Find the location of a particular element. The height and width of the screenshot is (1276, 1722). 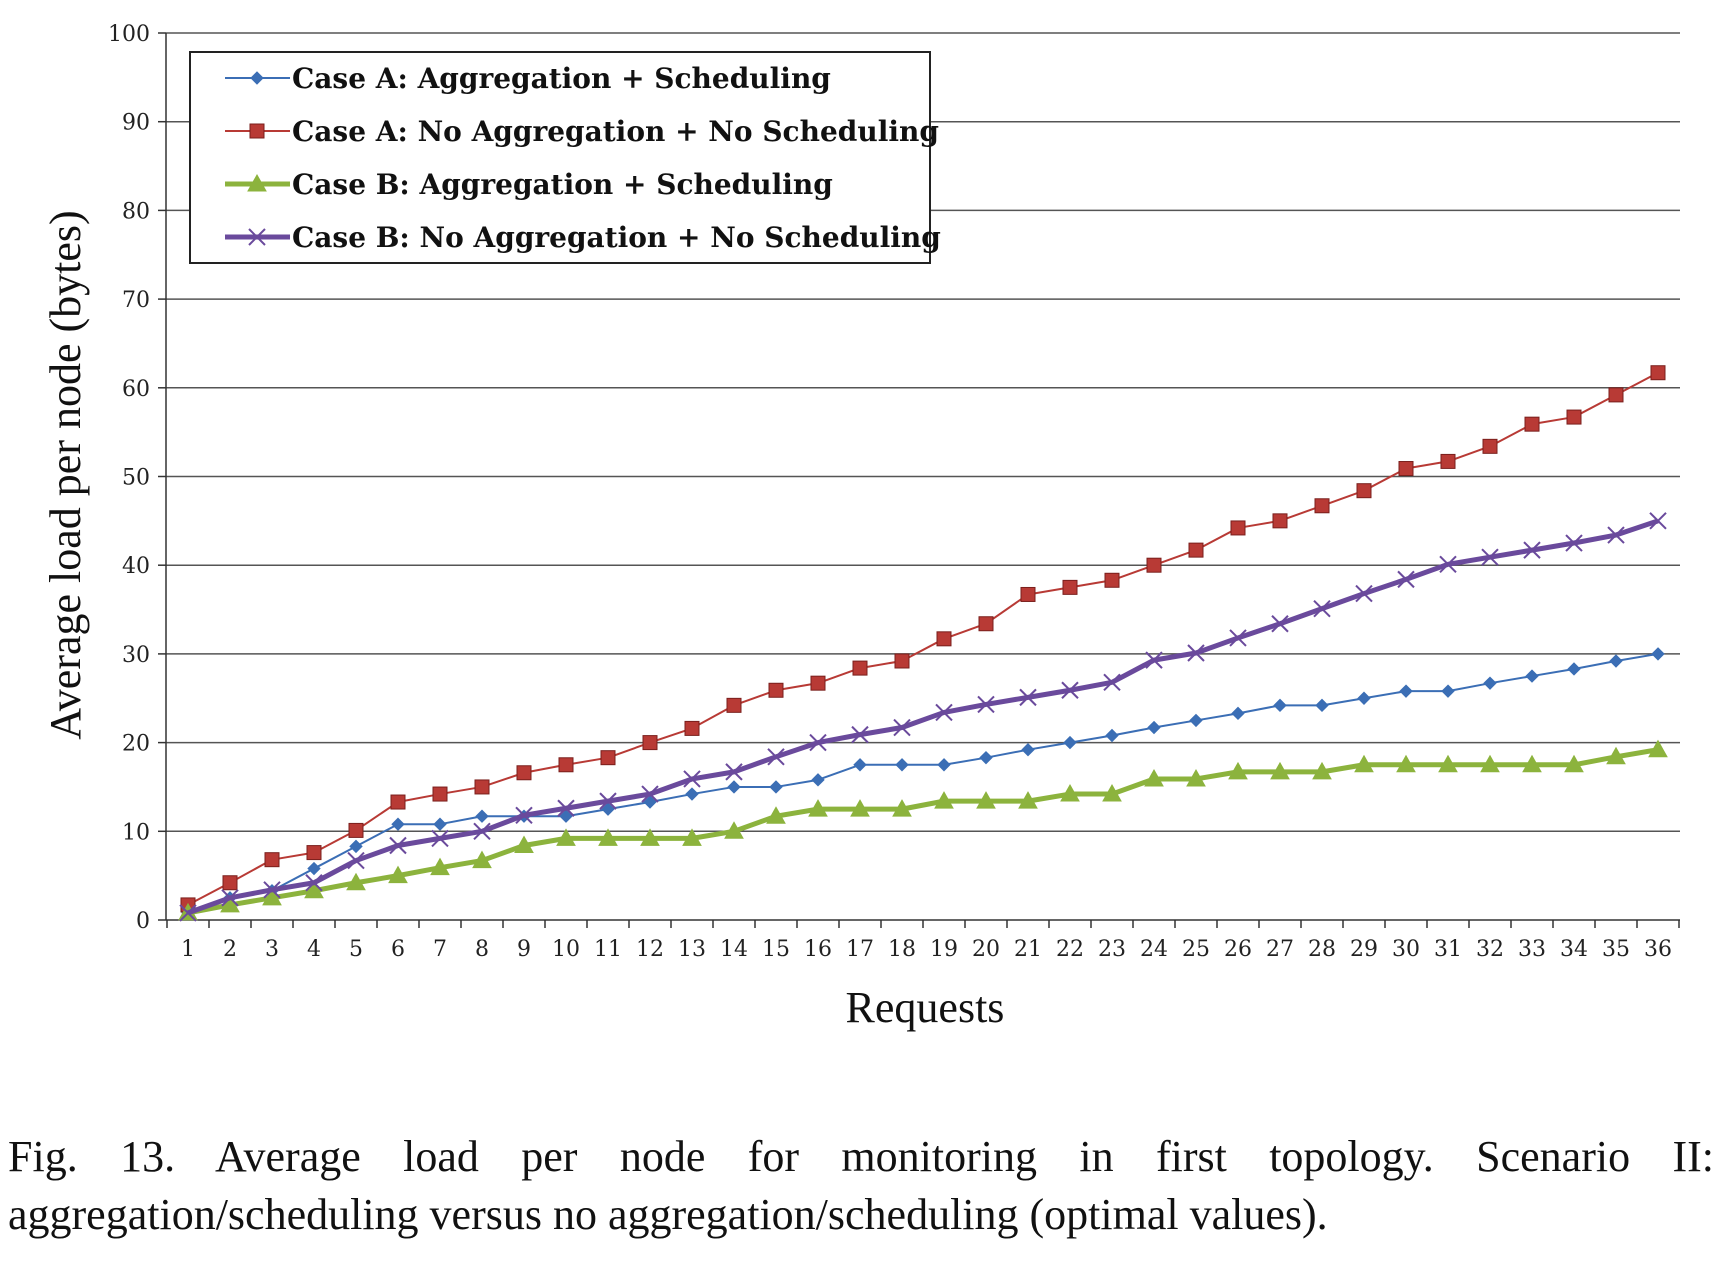

legend-box is located at coordinates (560, 157).